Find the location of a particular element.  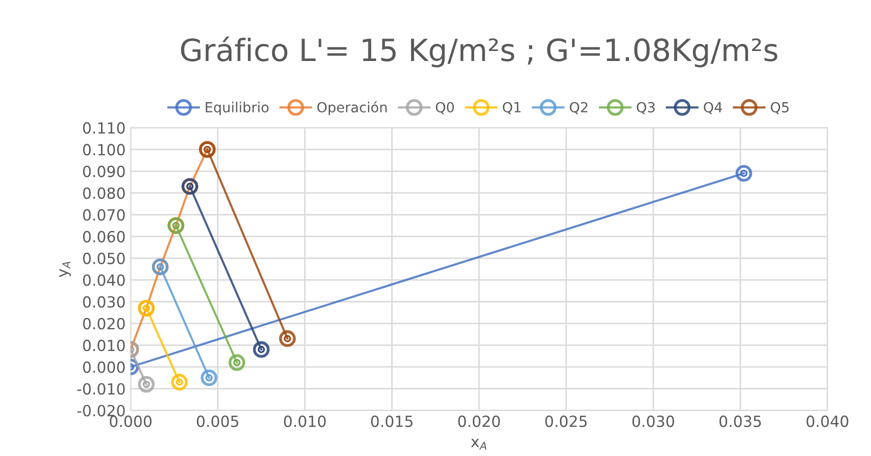

x-tick-label: 0.030 is located at coordinates (653, 422).